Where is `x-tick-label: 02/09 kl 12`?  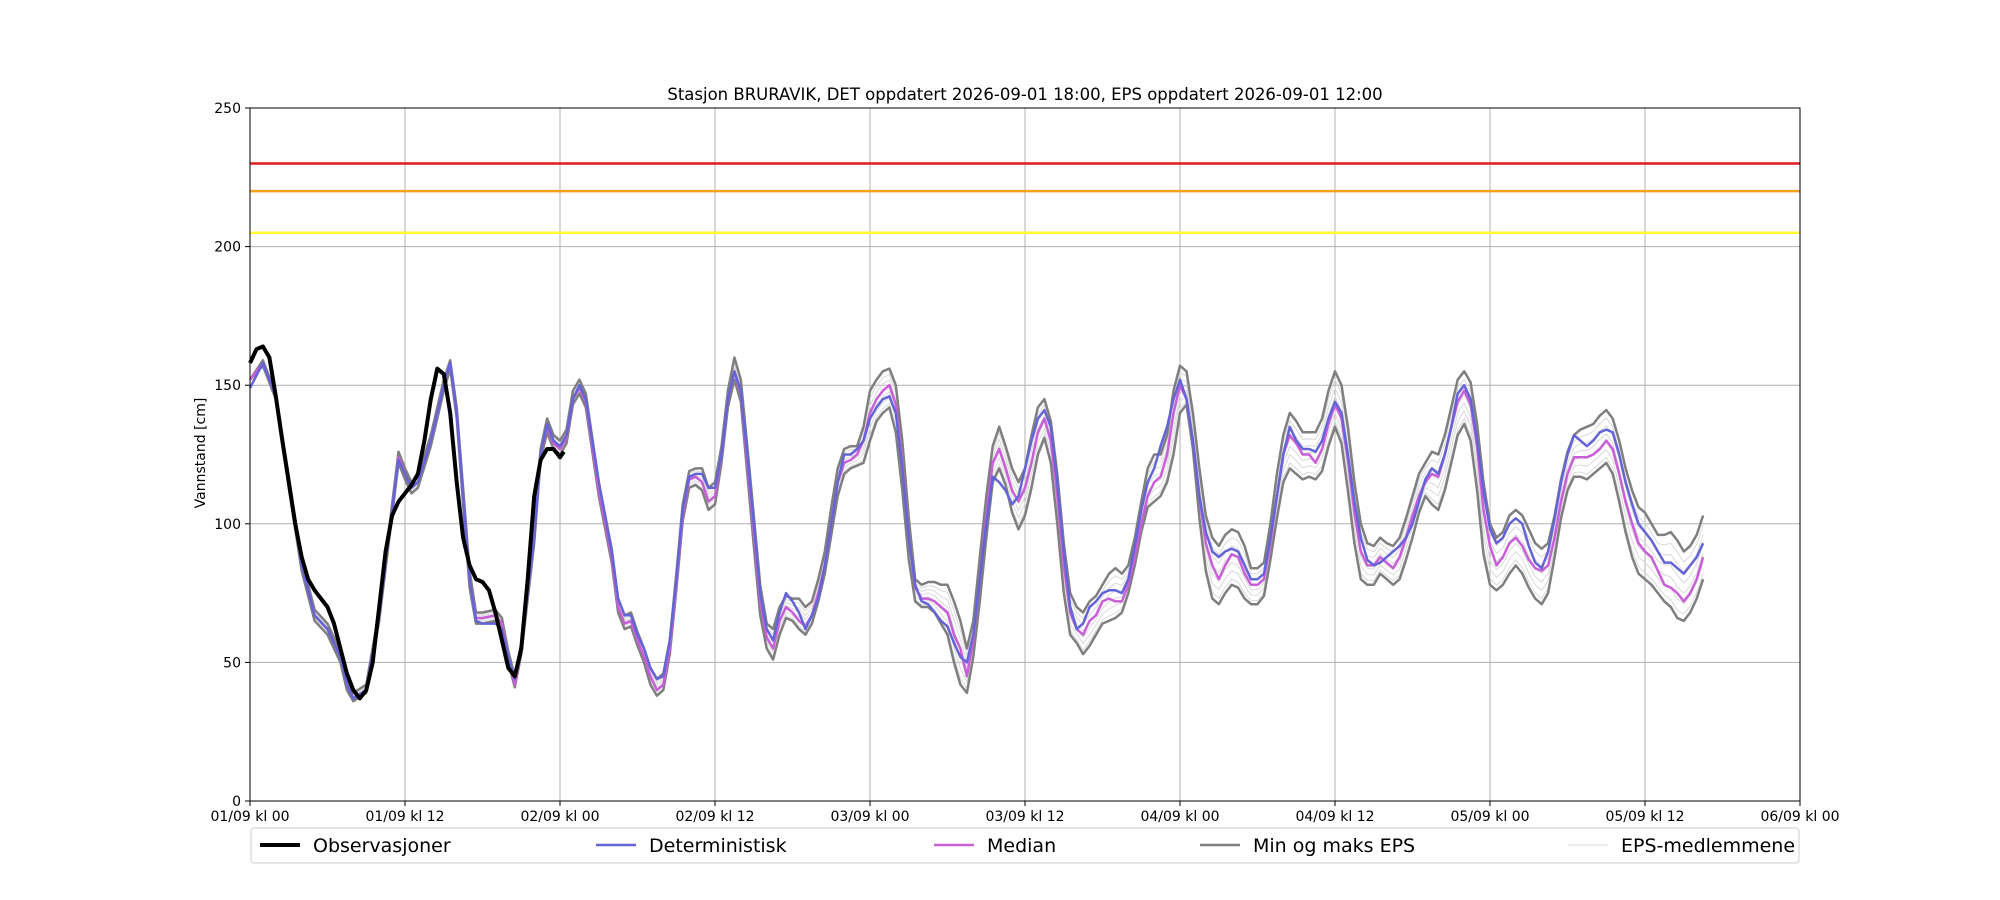 x-tick-label: 02/09 kl 12 is located at coordinates (714, 817).